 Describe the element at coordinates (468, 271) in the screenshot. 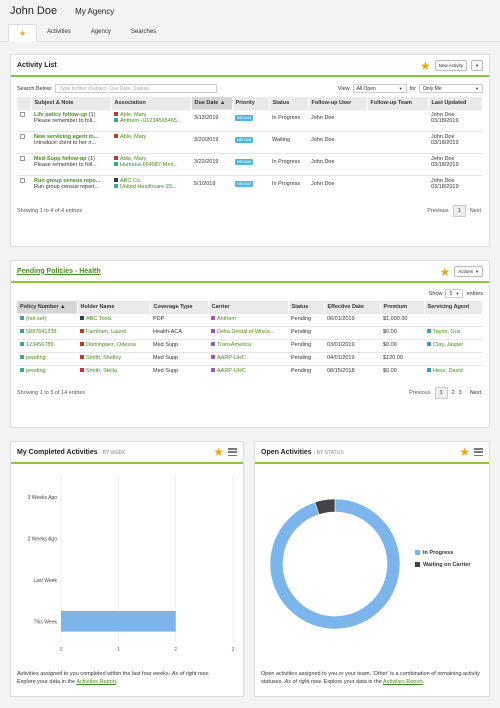

I see `actions-button: Actions ▼` at that location.